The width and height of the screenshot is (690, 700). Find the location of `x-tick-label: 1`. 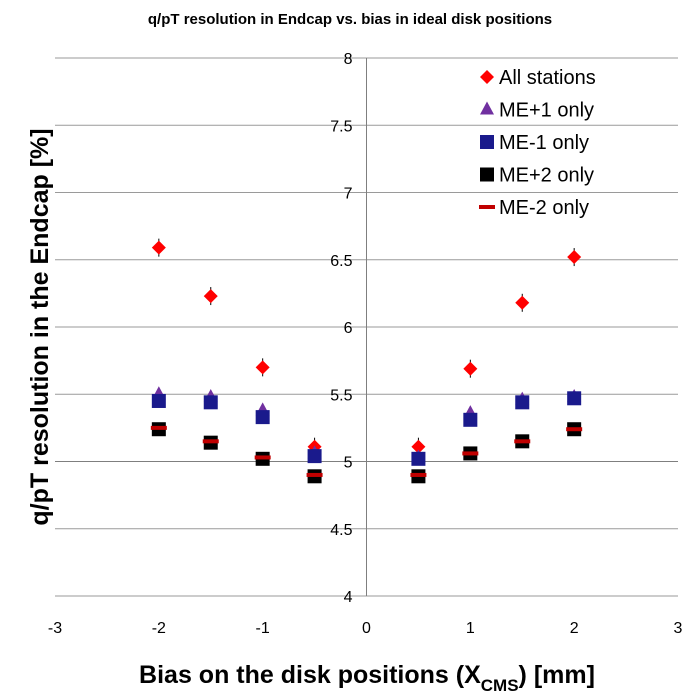

x-tick-label: 1 is located at coordinates (470, 628).